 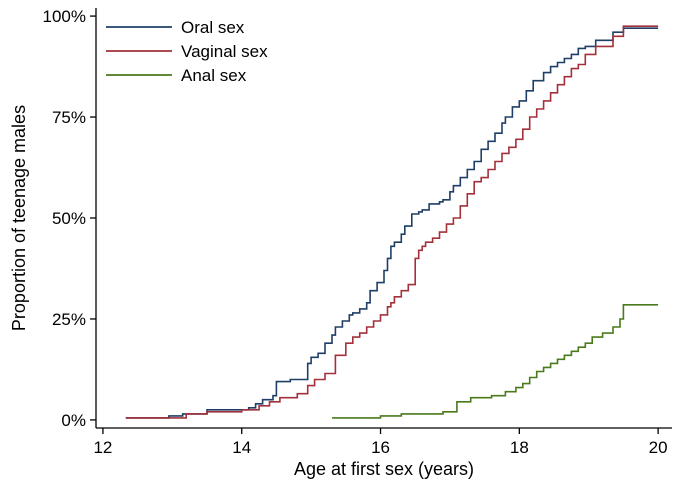 I want to click on y-tick-label: 25%, so click(x=69, y=319).